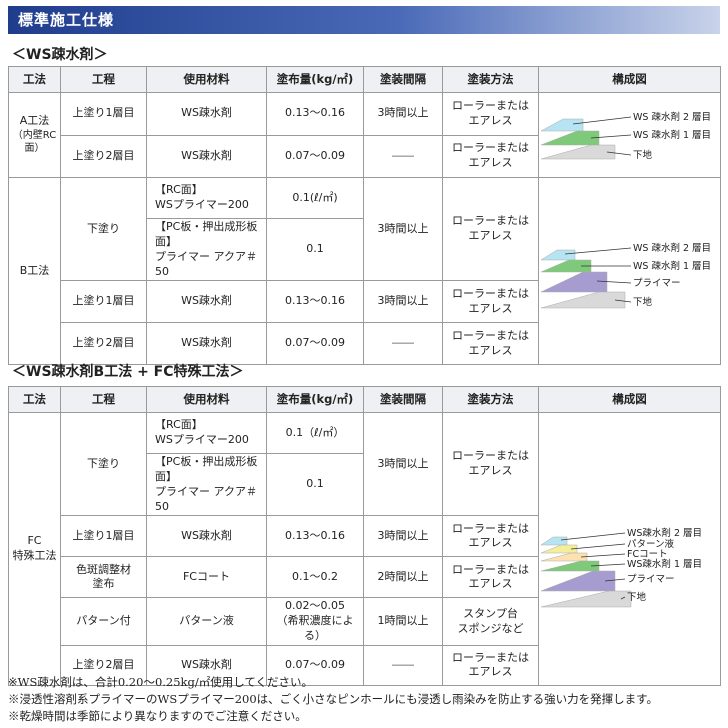  What do you see at coordinates (672, 266) in the screenshot?
I see `label-ws1: WS 疎水剤 1 層目` at bounding box center [672, 266].